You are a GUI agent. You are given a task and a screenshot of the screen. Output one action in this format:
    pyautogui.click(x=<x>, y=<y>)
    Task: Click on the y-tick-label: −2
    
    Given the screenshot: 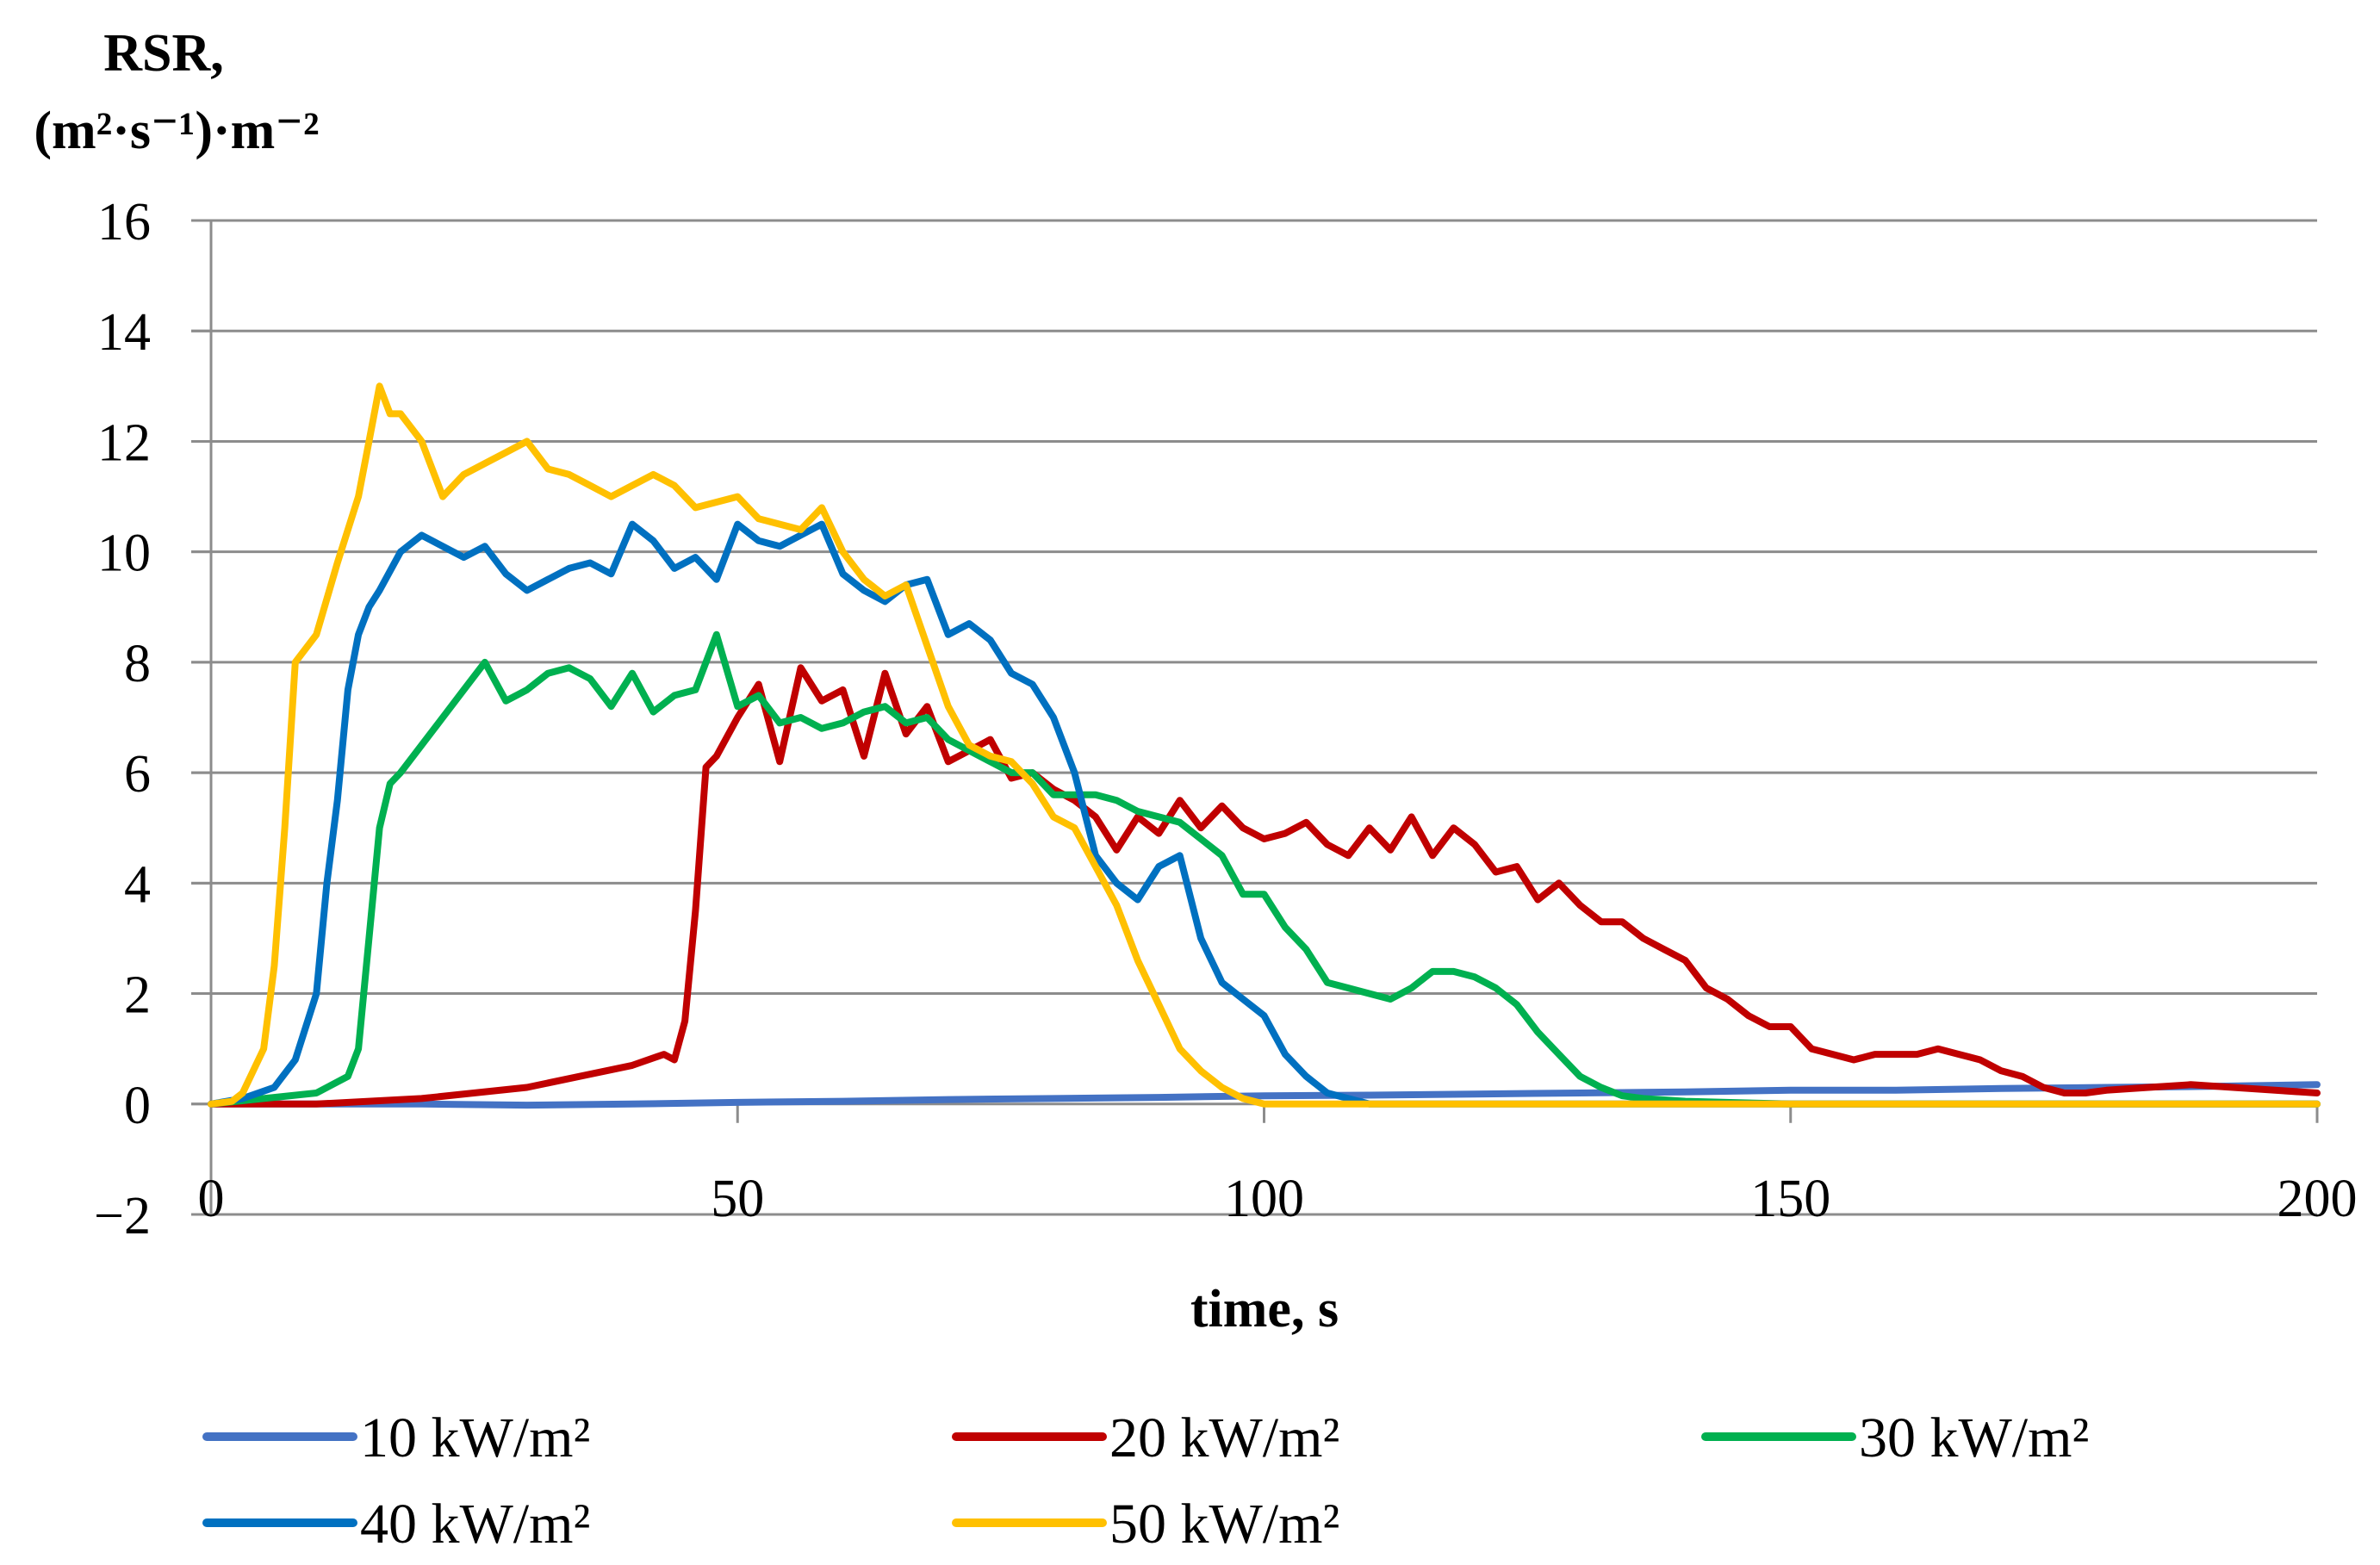 What is the action you would take?
    pyautogui.click(x=123, y=1216)
    